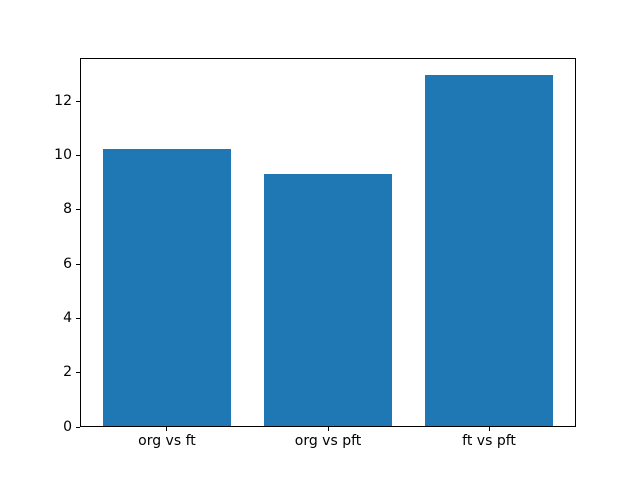 The height and width of the screenshot is (480, 640). What do you see at coordinates (328, 441) in the screenshot?
I see `x-tick-label: org vs pft` at bounding box center [328, 441].